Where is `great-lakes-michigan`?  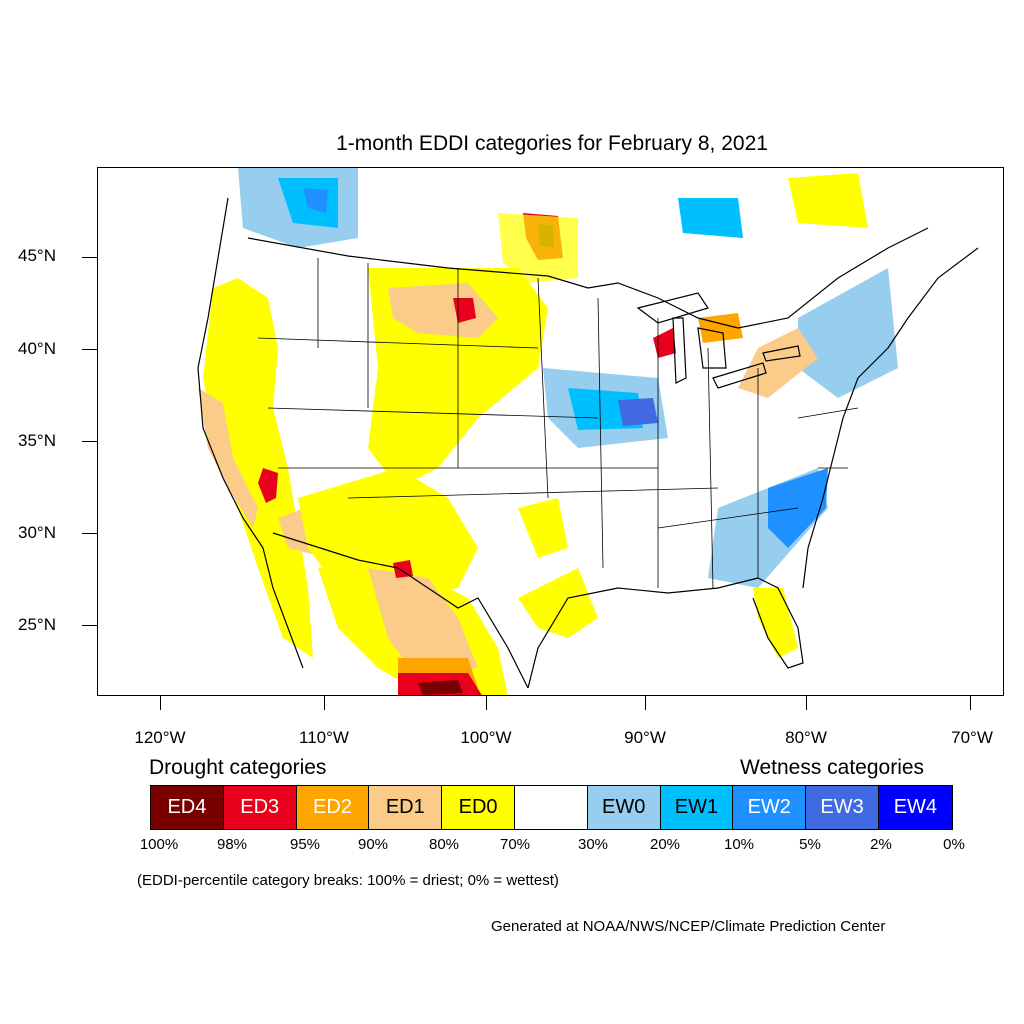 great-lakes-michigan is located at coordinates (679, 350).